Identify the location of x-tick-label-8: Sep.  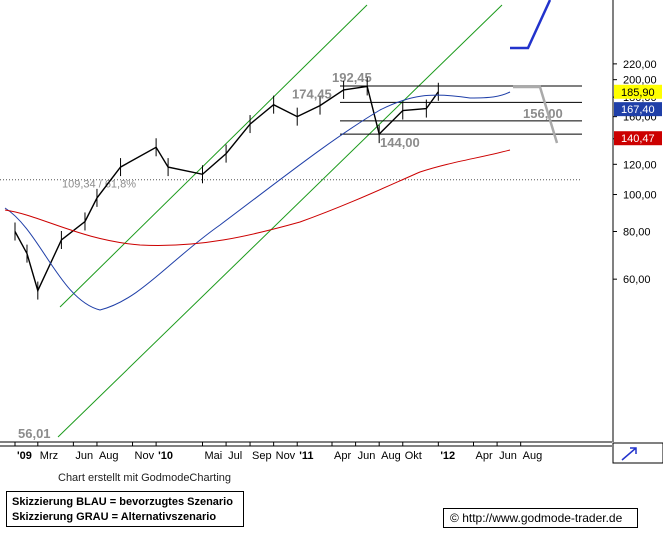
(262, 456).